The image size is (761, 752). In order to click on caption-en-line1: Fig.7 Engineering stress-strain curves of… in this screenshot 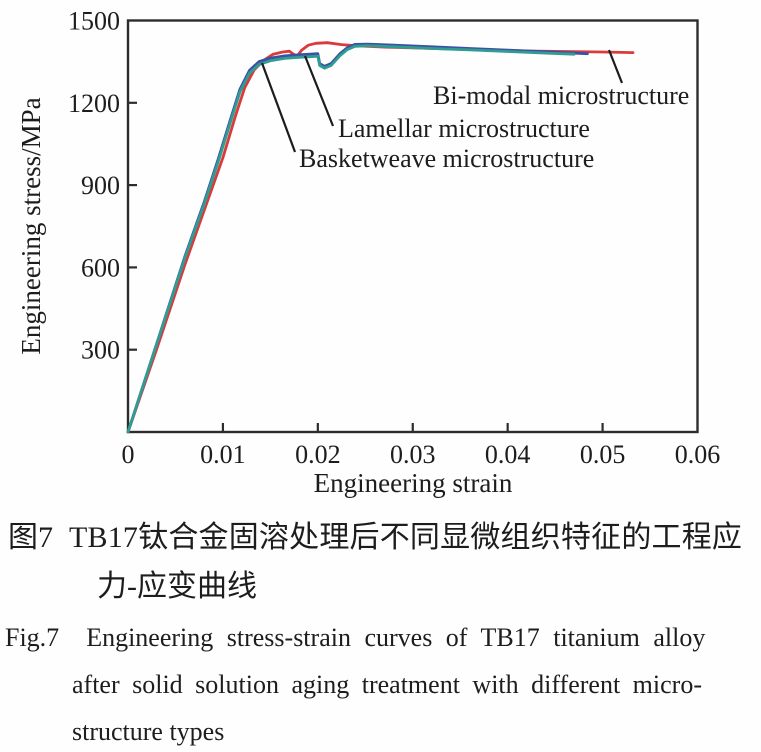, I will do `click(355, 638)`.